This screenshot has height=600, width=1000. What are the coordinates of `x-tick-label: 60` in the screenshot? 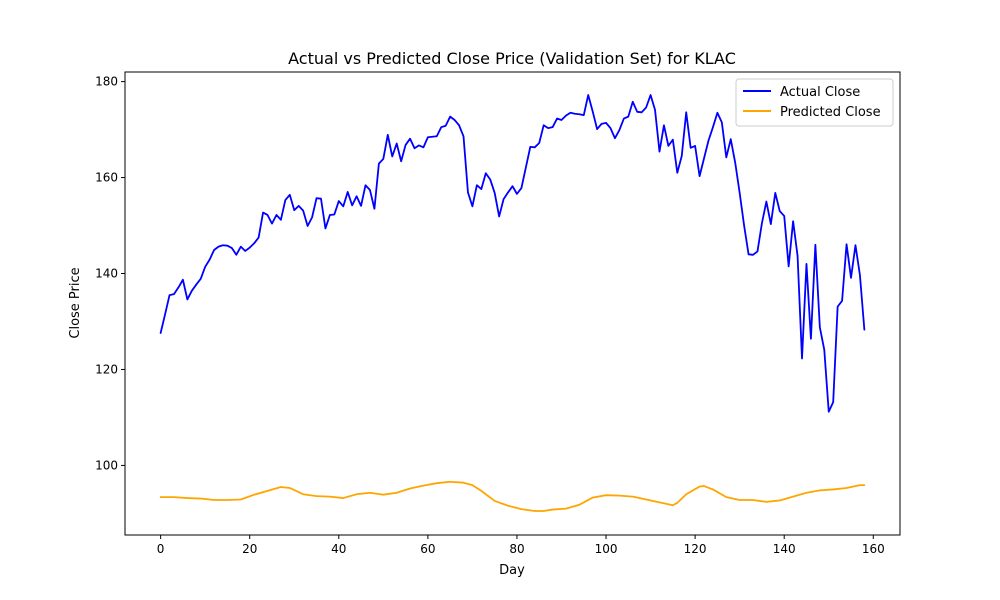 It's located at (427, 549).